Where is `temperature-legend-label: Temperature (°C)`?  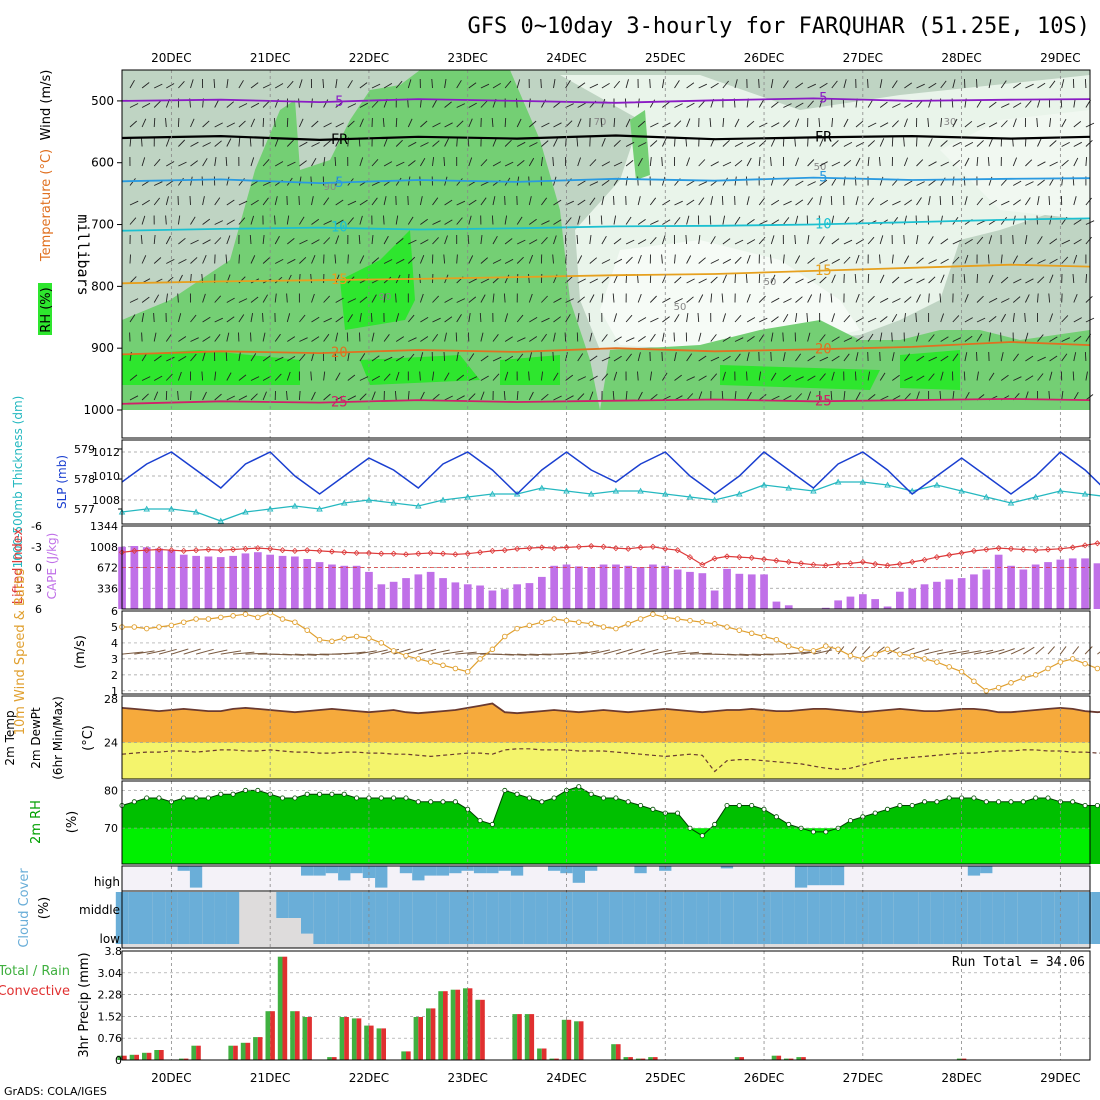
temperature-legend-label: Temperature (°C) is located at coordinates (46, 205).